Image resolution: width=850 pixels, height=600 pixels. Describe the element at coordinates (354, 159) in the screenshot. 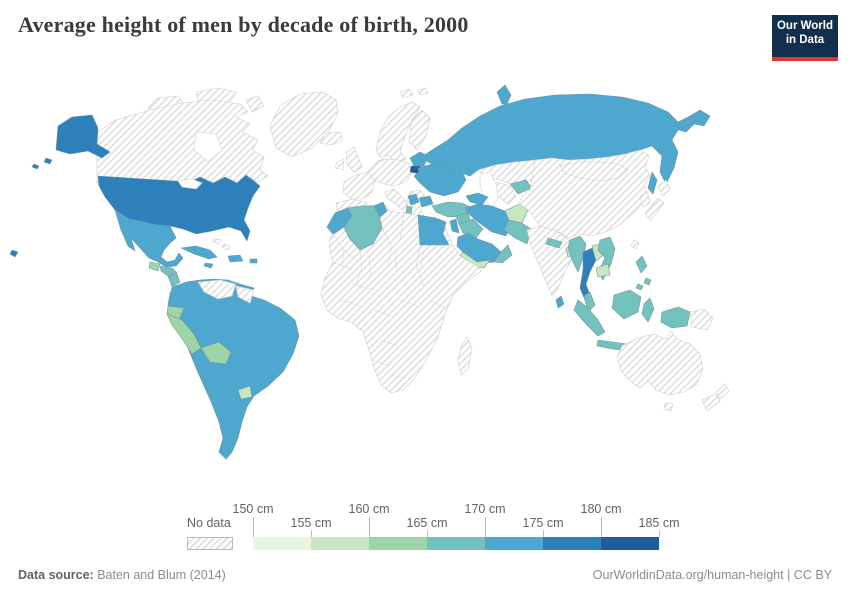

I see `country-united-kingdom` at that location.